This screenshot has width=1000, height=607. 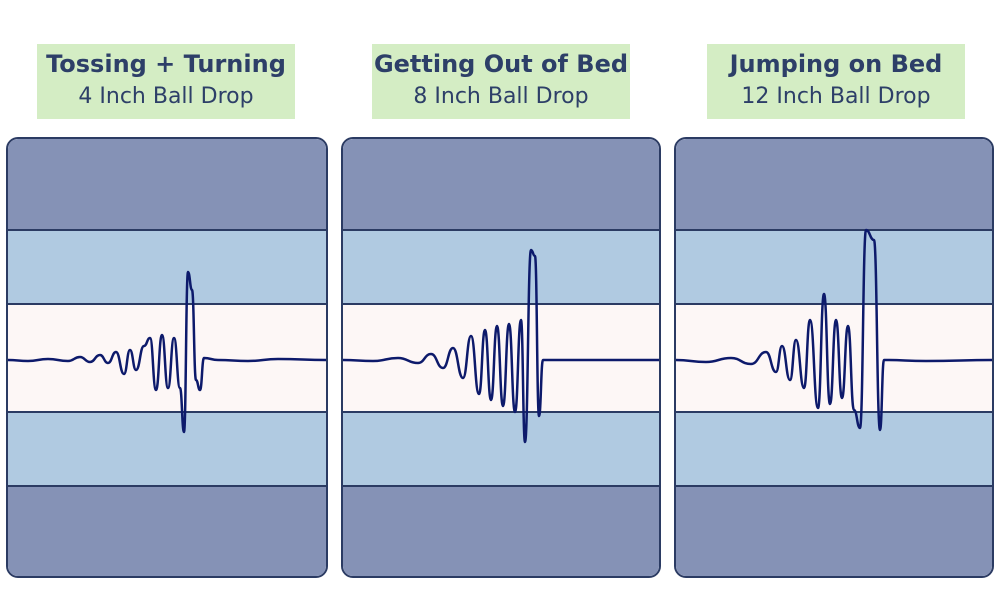 I want to click on panel-label: Tossing + Turning 4 Inch Ball Drop, so click(x=166, y=81).